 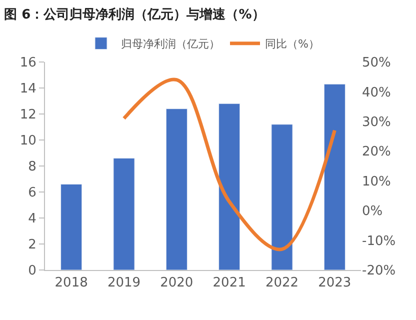 I want to click on y2-tick-label: 0%, so click(x=372, y=212).